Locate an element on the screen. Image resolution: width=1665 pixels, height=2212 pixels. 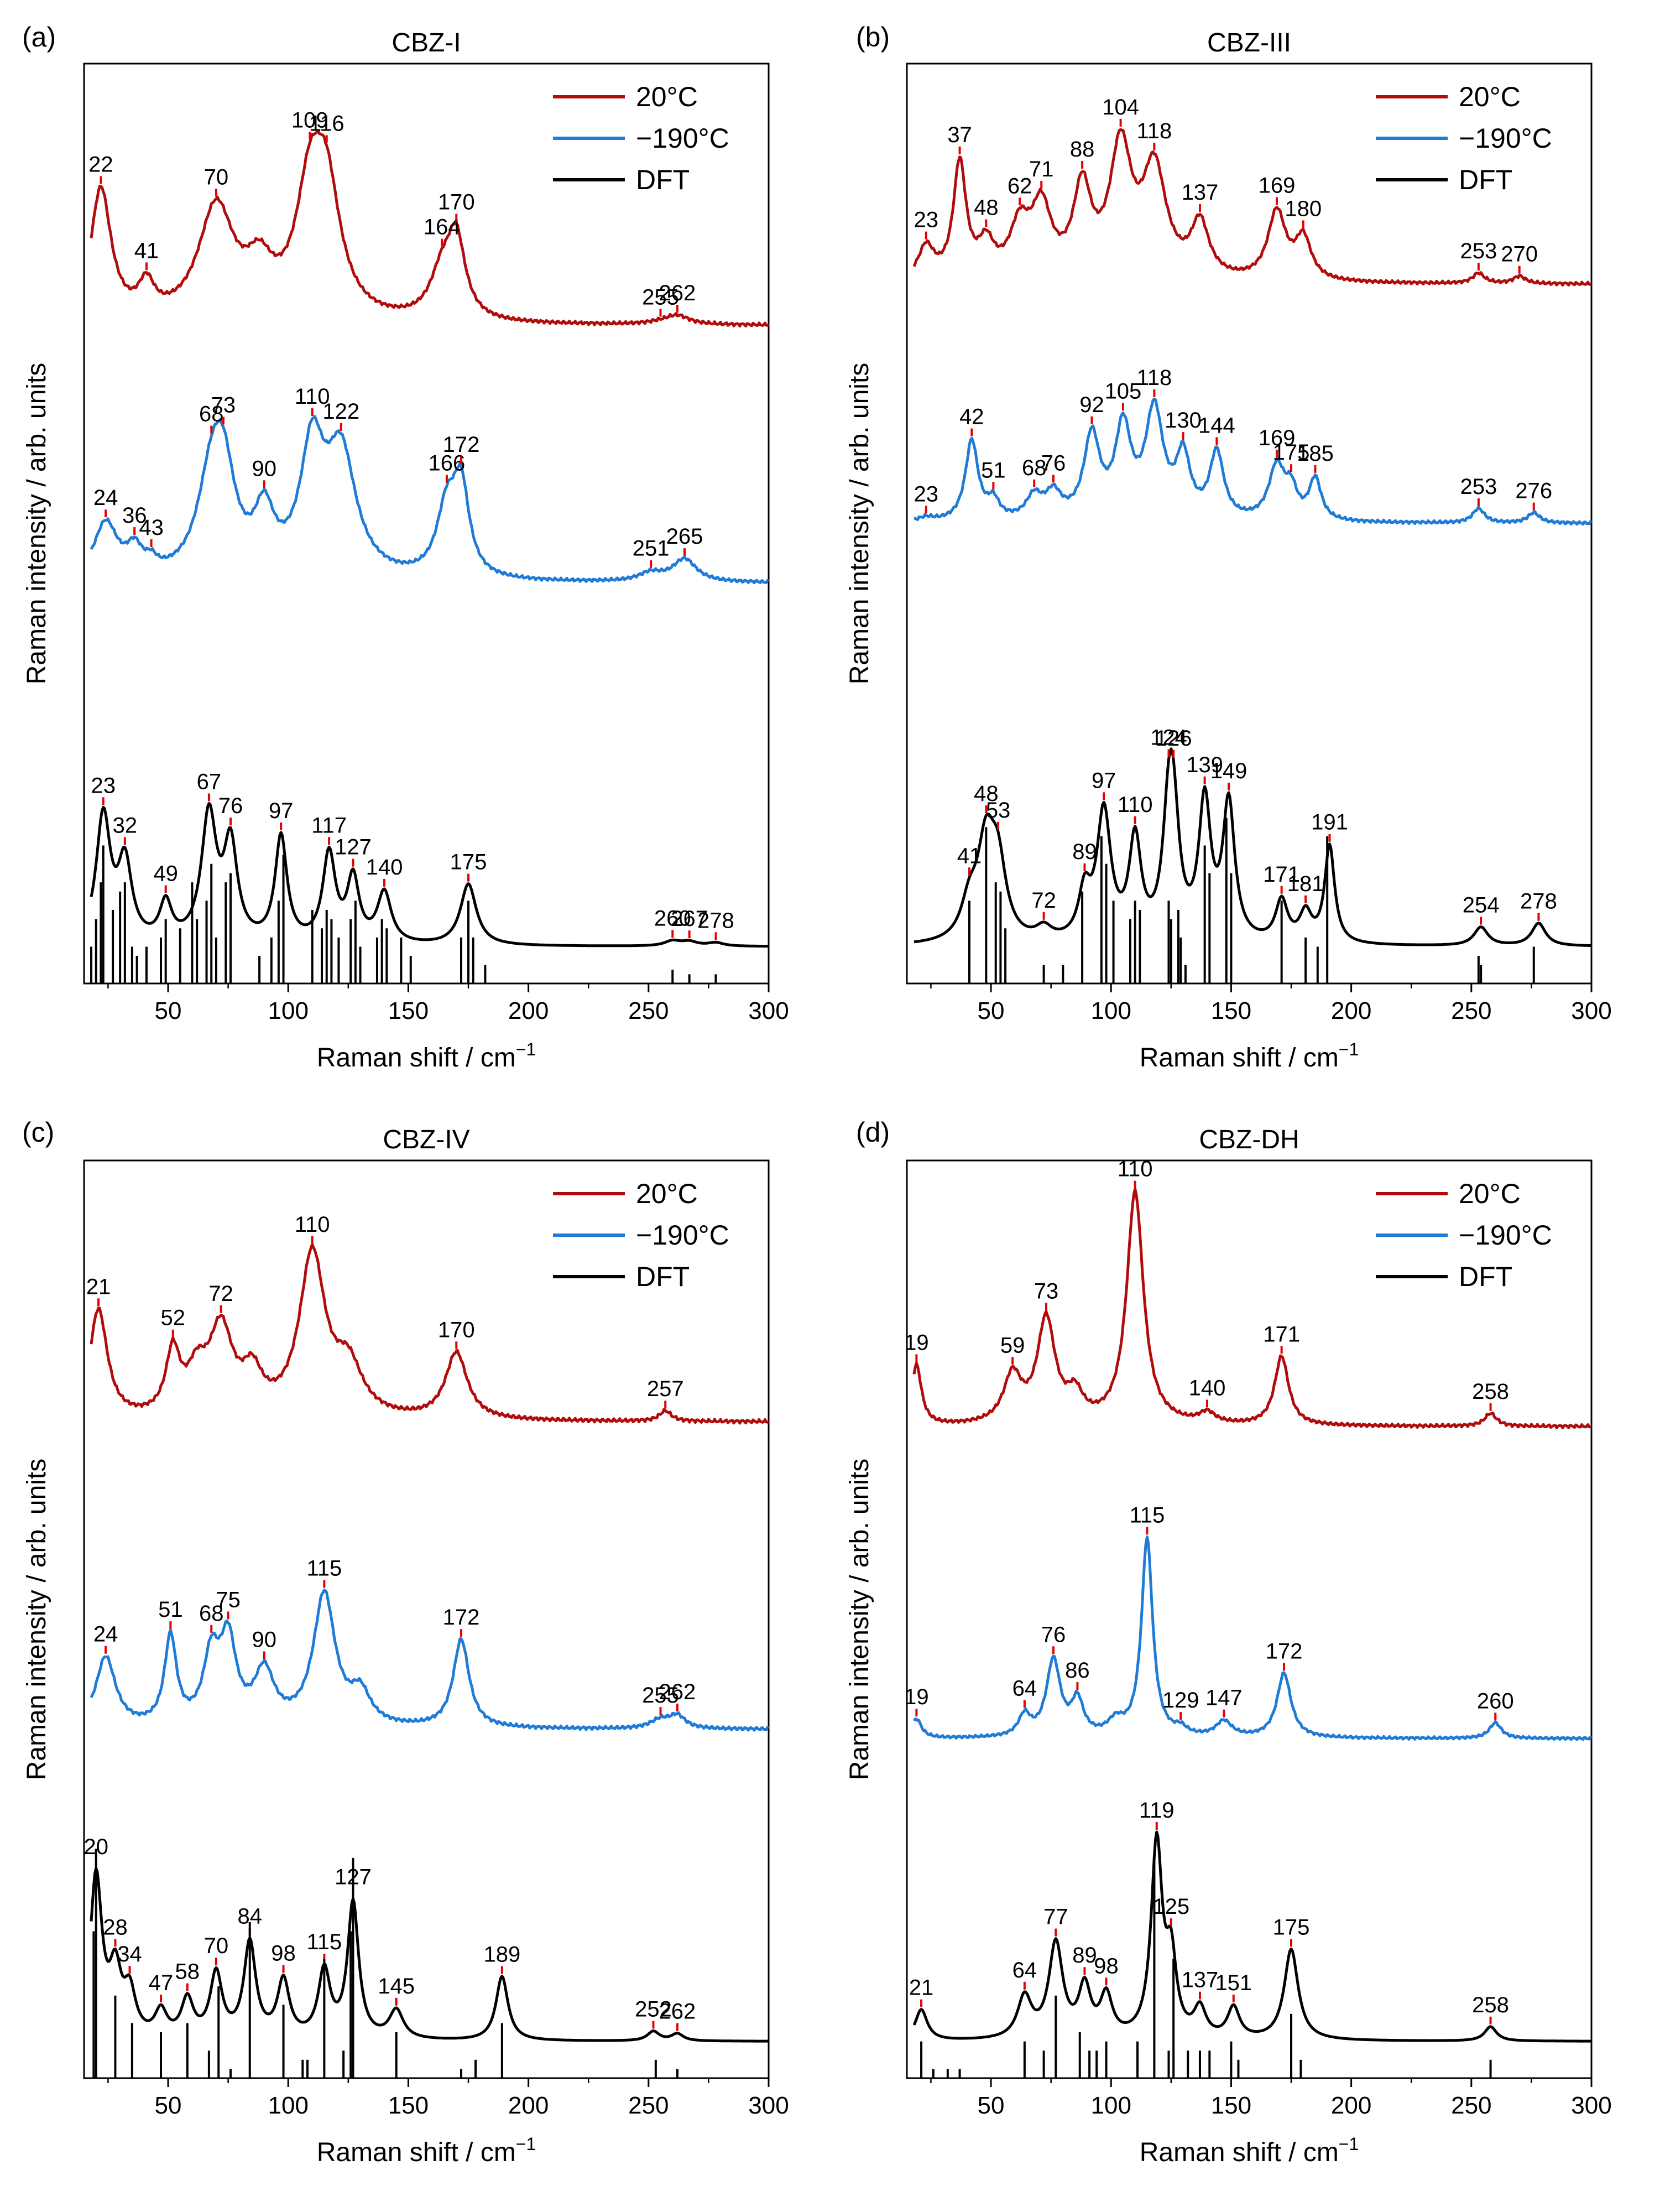
peak-label: 124 is located at coordinates (1168, 738).